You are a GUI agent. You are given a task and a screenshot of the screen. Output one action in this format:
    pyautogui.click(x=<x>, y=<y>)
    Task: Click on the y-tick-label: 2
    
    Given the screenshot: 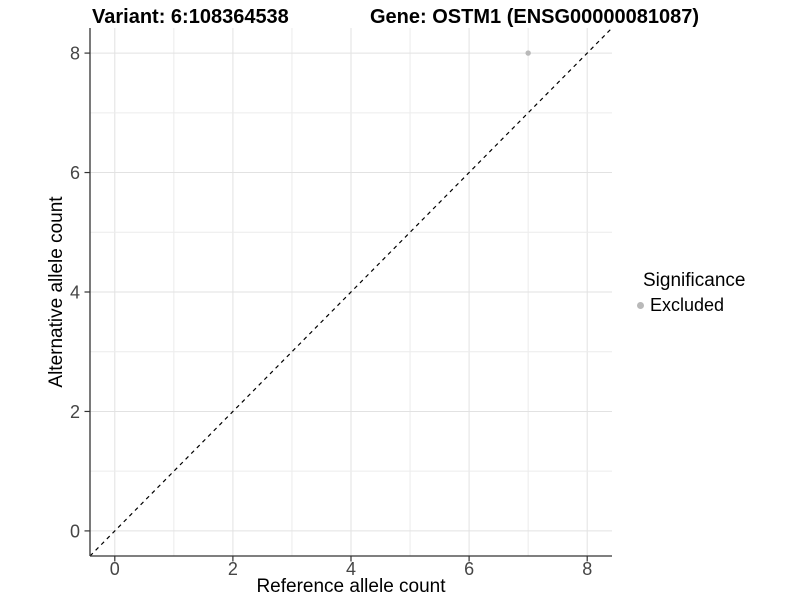 What is the action you would take?
    pyautogui.click(x=75, y=412)
    